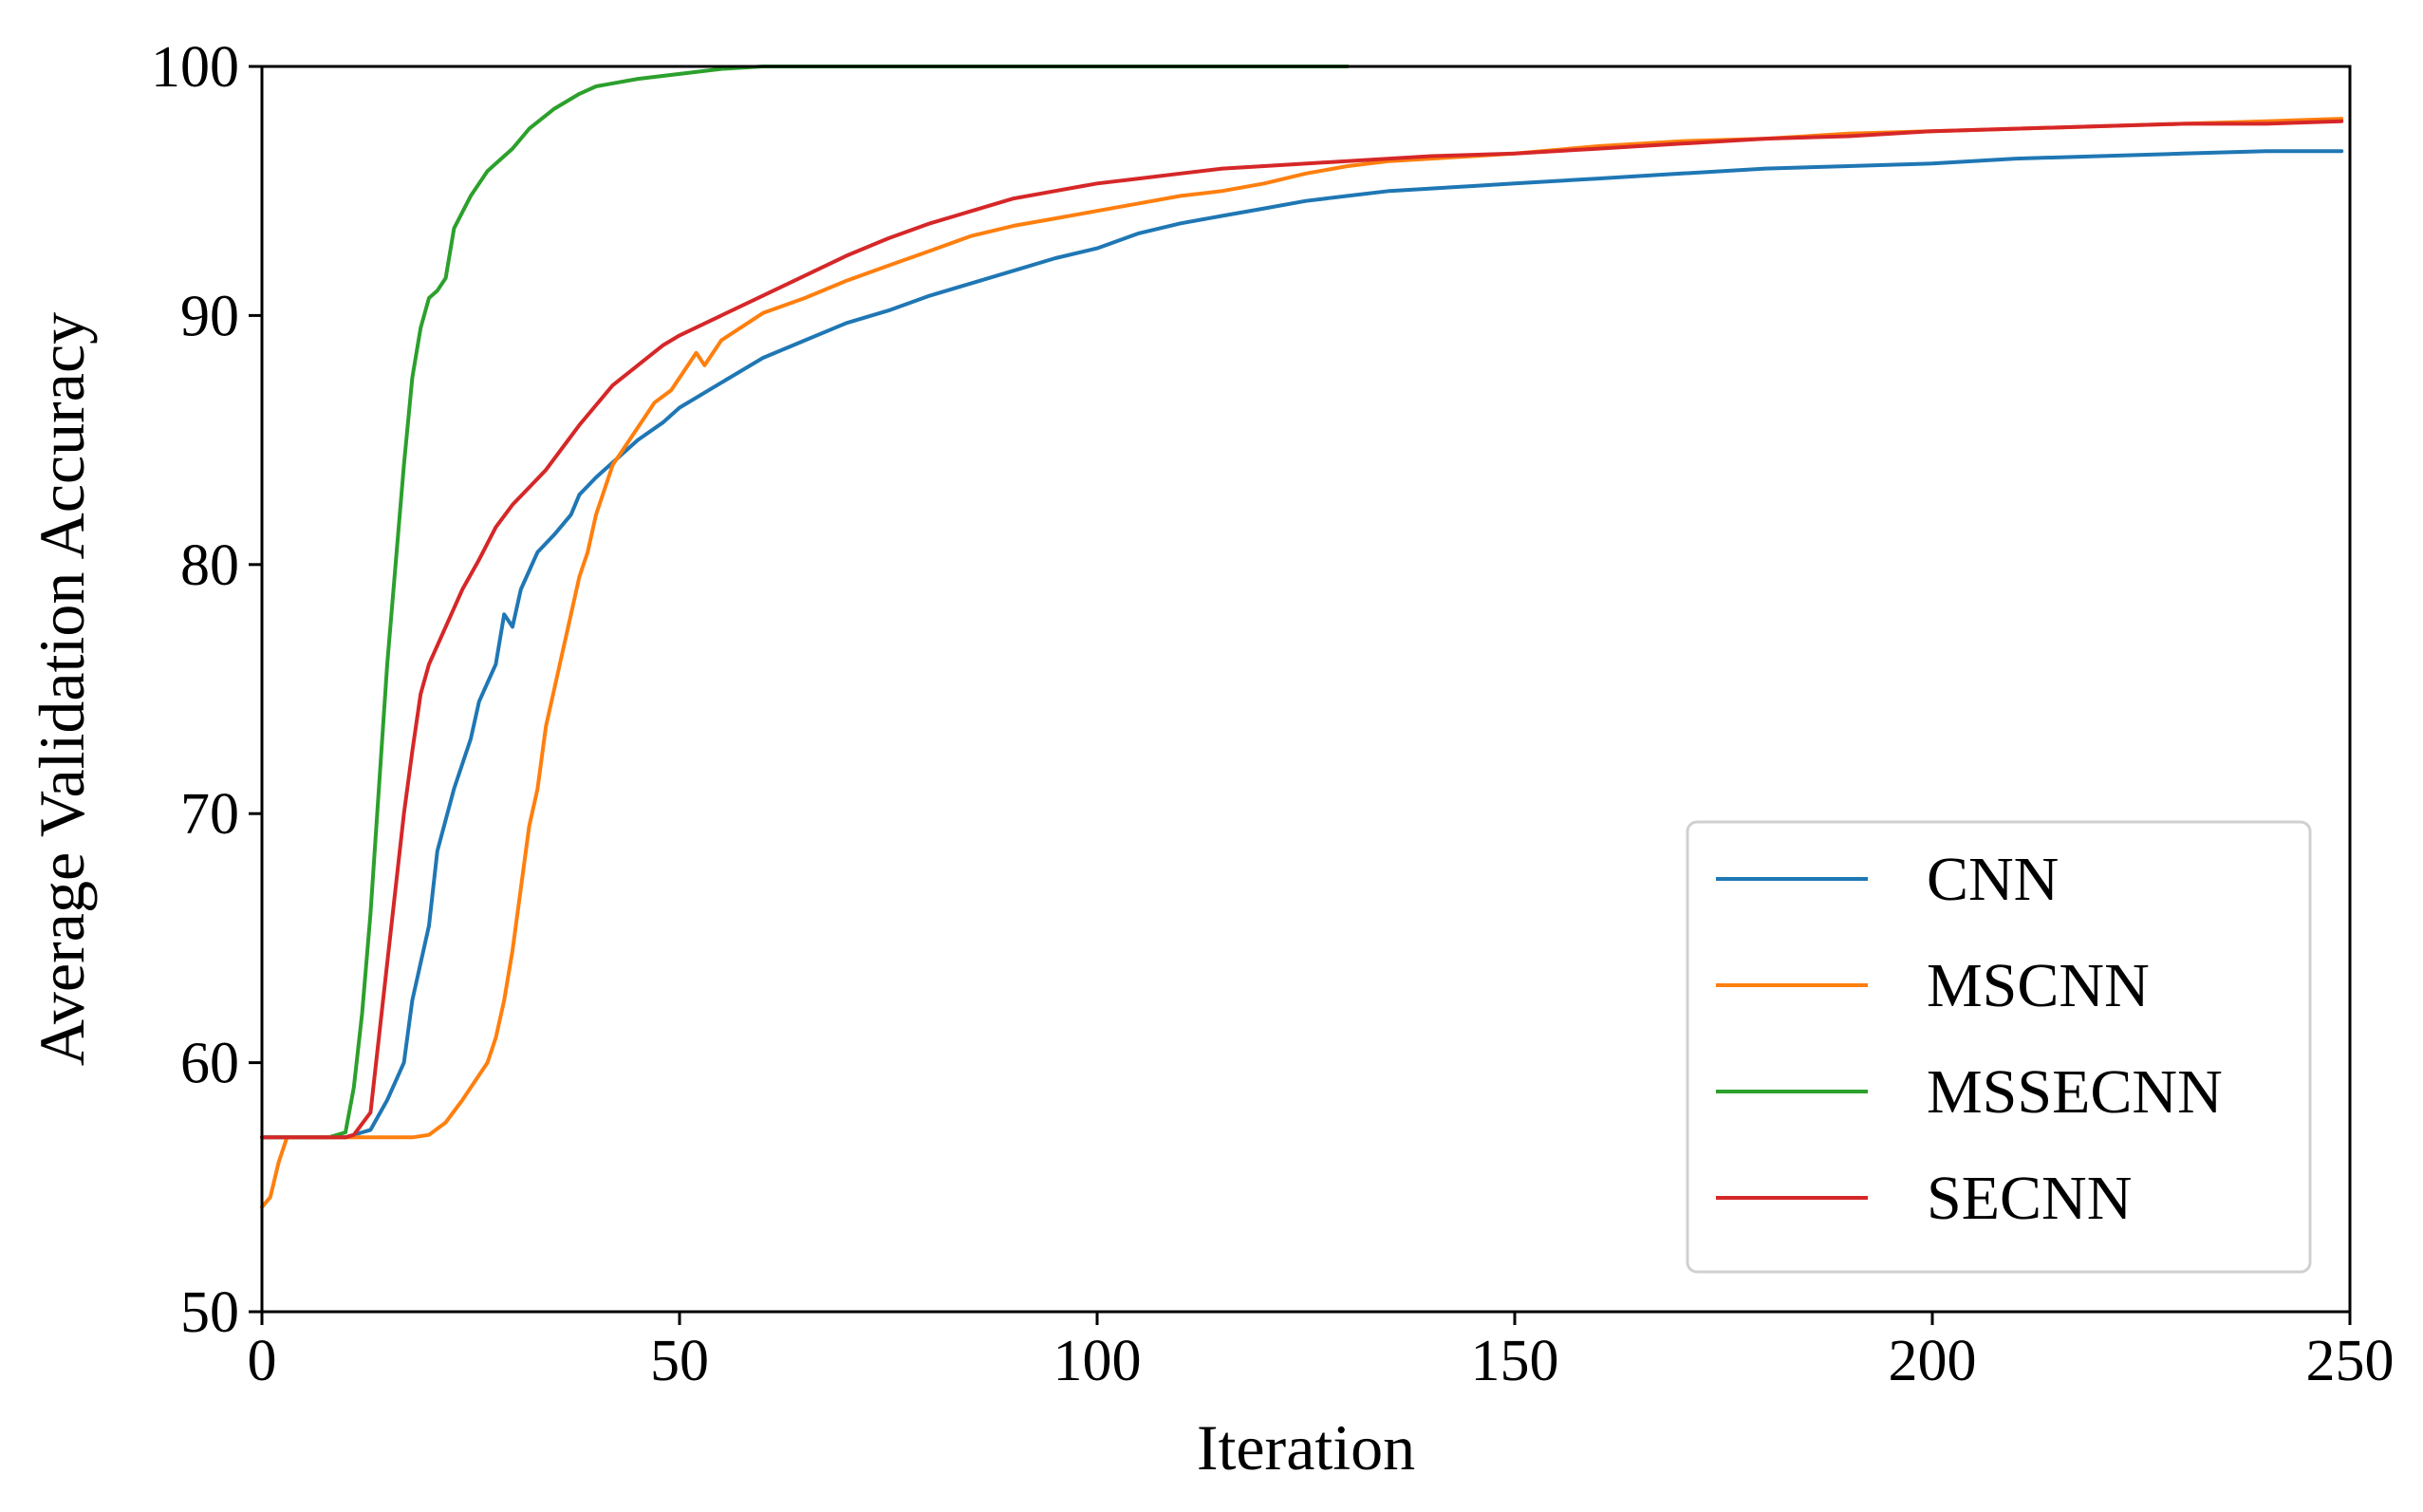  I want to click on y-tick-label: 100, so click(195, 67).